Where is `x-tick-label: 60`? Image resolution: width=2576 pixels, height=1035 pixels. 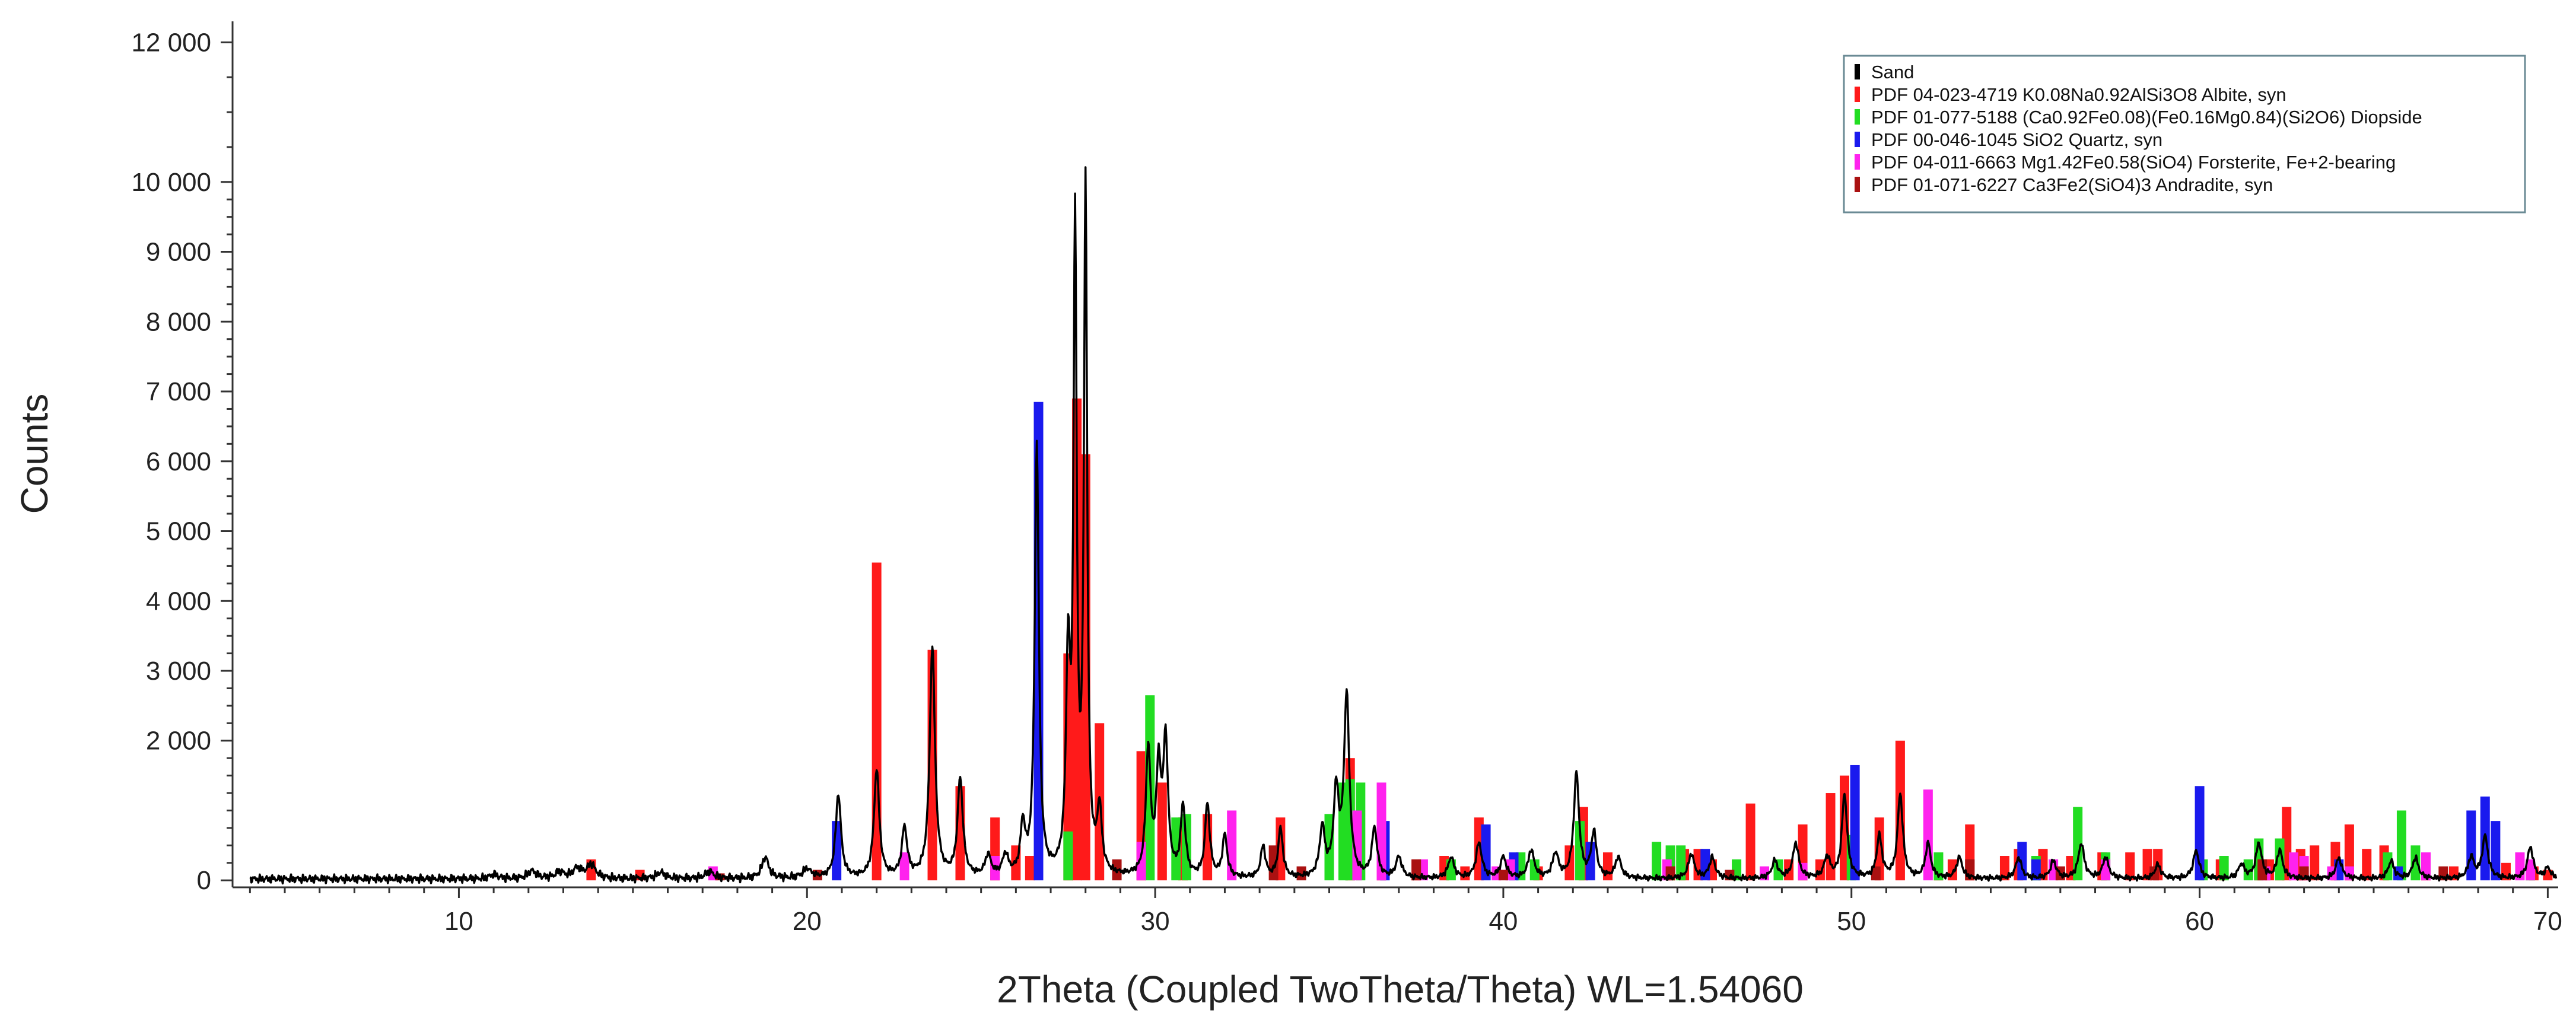 x-tick-label: 60 is located at coordinates (2199, 921).